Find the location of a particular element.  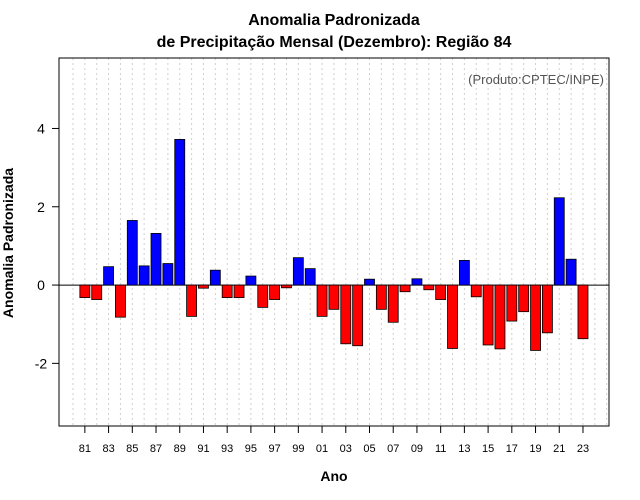

x-tick-label: 13 is located at coordinates (464, 449).